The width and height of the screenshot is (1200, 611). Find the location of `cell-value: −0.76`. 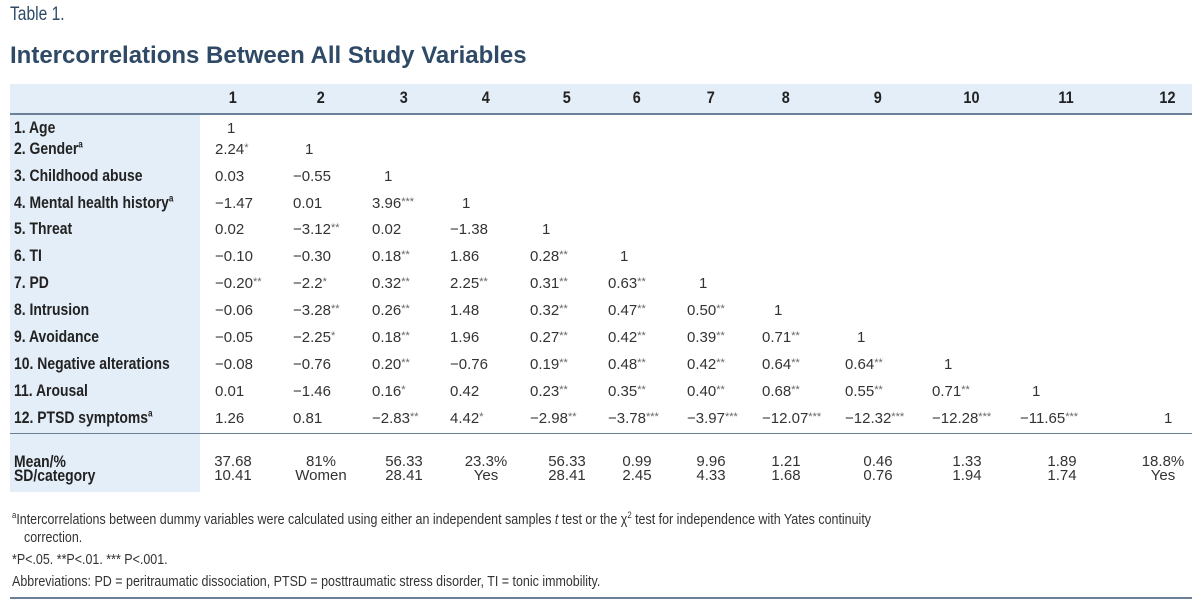

cell-value: −0.76 is located at coordinates (312, 364).